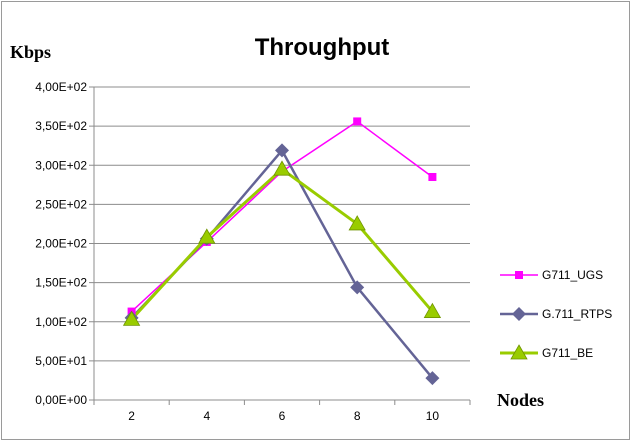 Image resolution: width=633 pixels, height=443 pixels. I want to click on x-tick-label: 6, so click(282, 416).